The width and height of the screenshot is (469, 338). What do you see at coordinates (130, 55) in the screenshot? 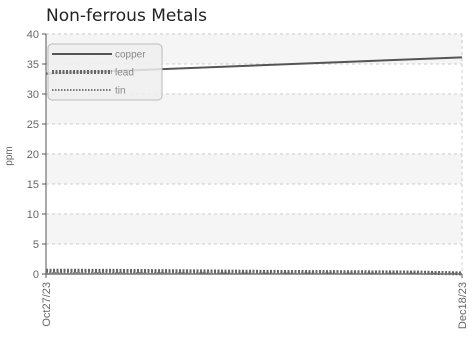
I see `legend-label-copper: copper` at bounding box center [130, 55].